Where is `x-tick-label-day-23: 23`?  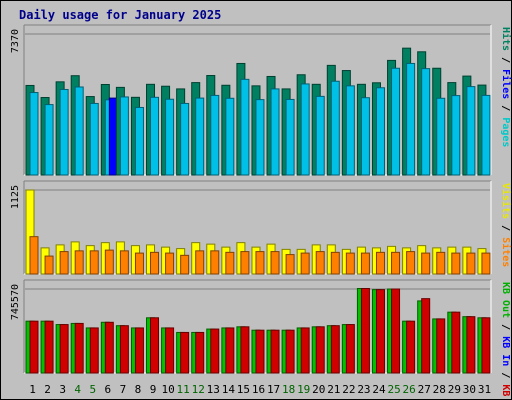
x-tick-label-day-23: 23 is located at coordinates (363, 389).